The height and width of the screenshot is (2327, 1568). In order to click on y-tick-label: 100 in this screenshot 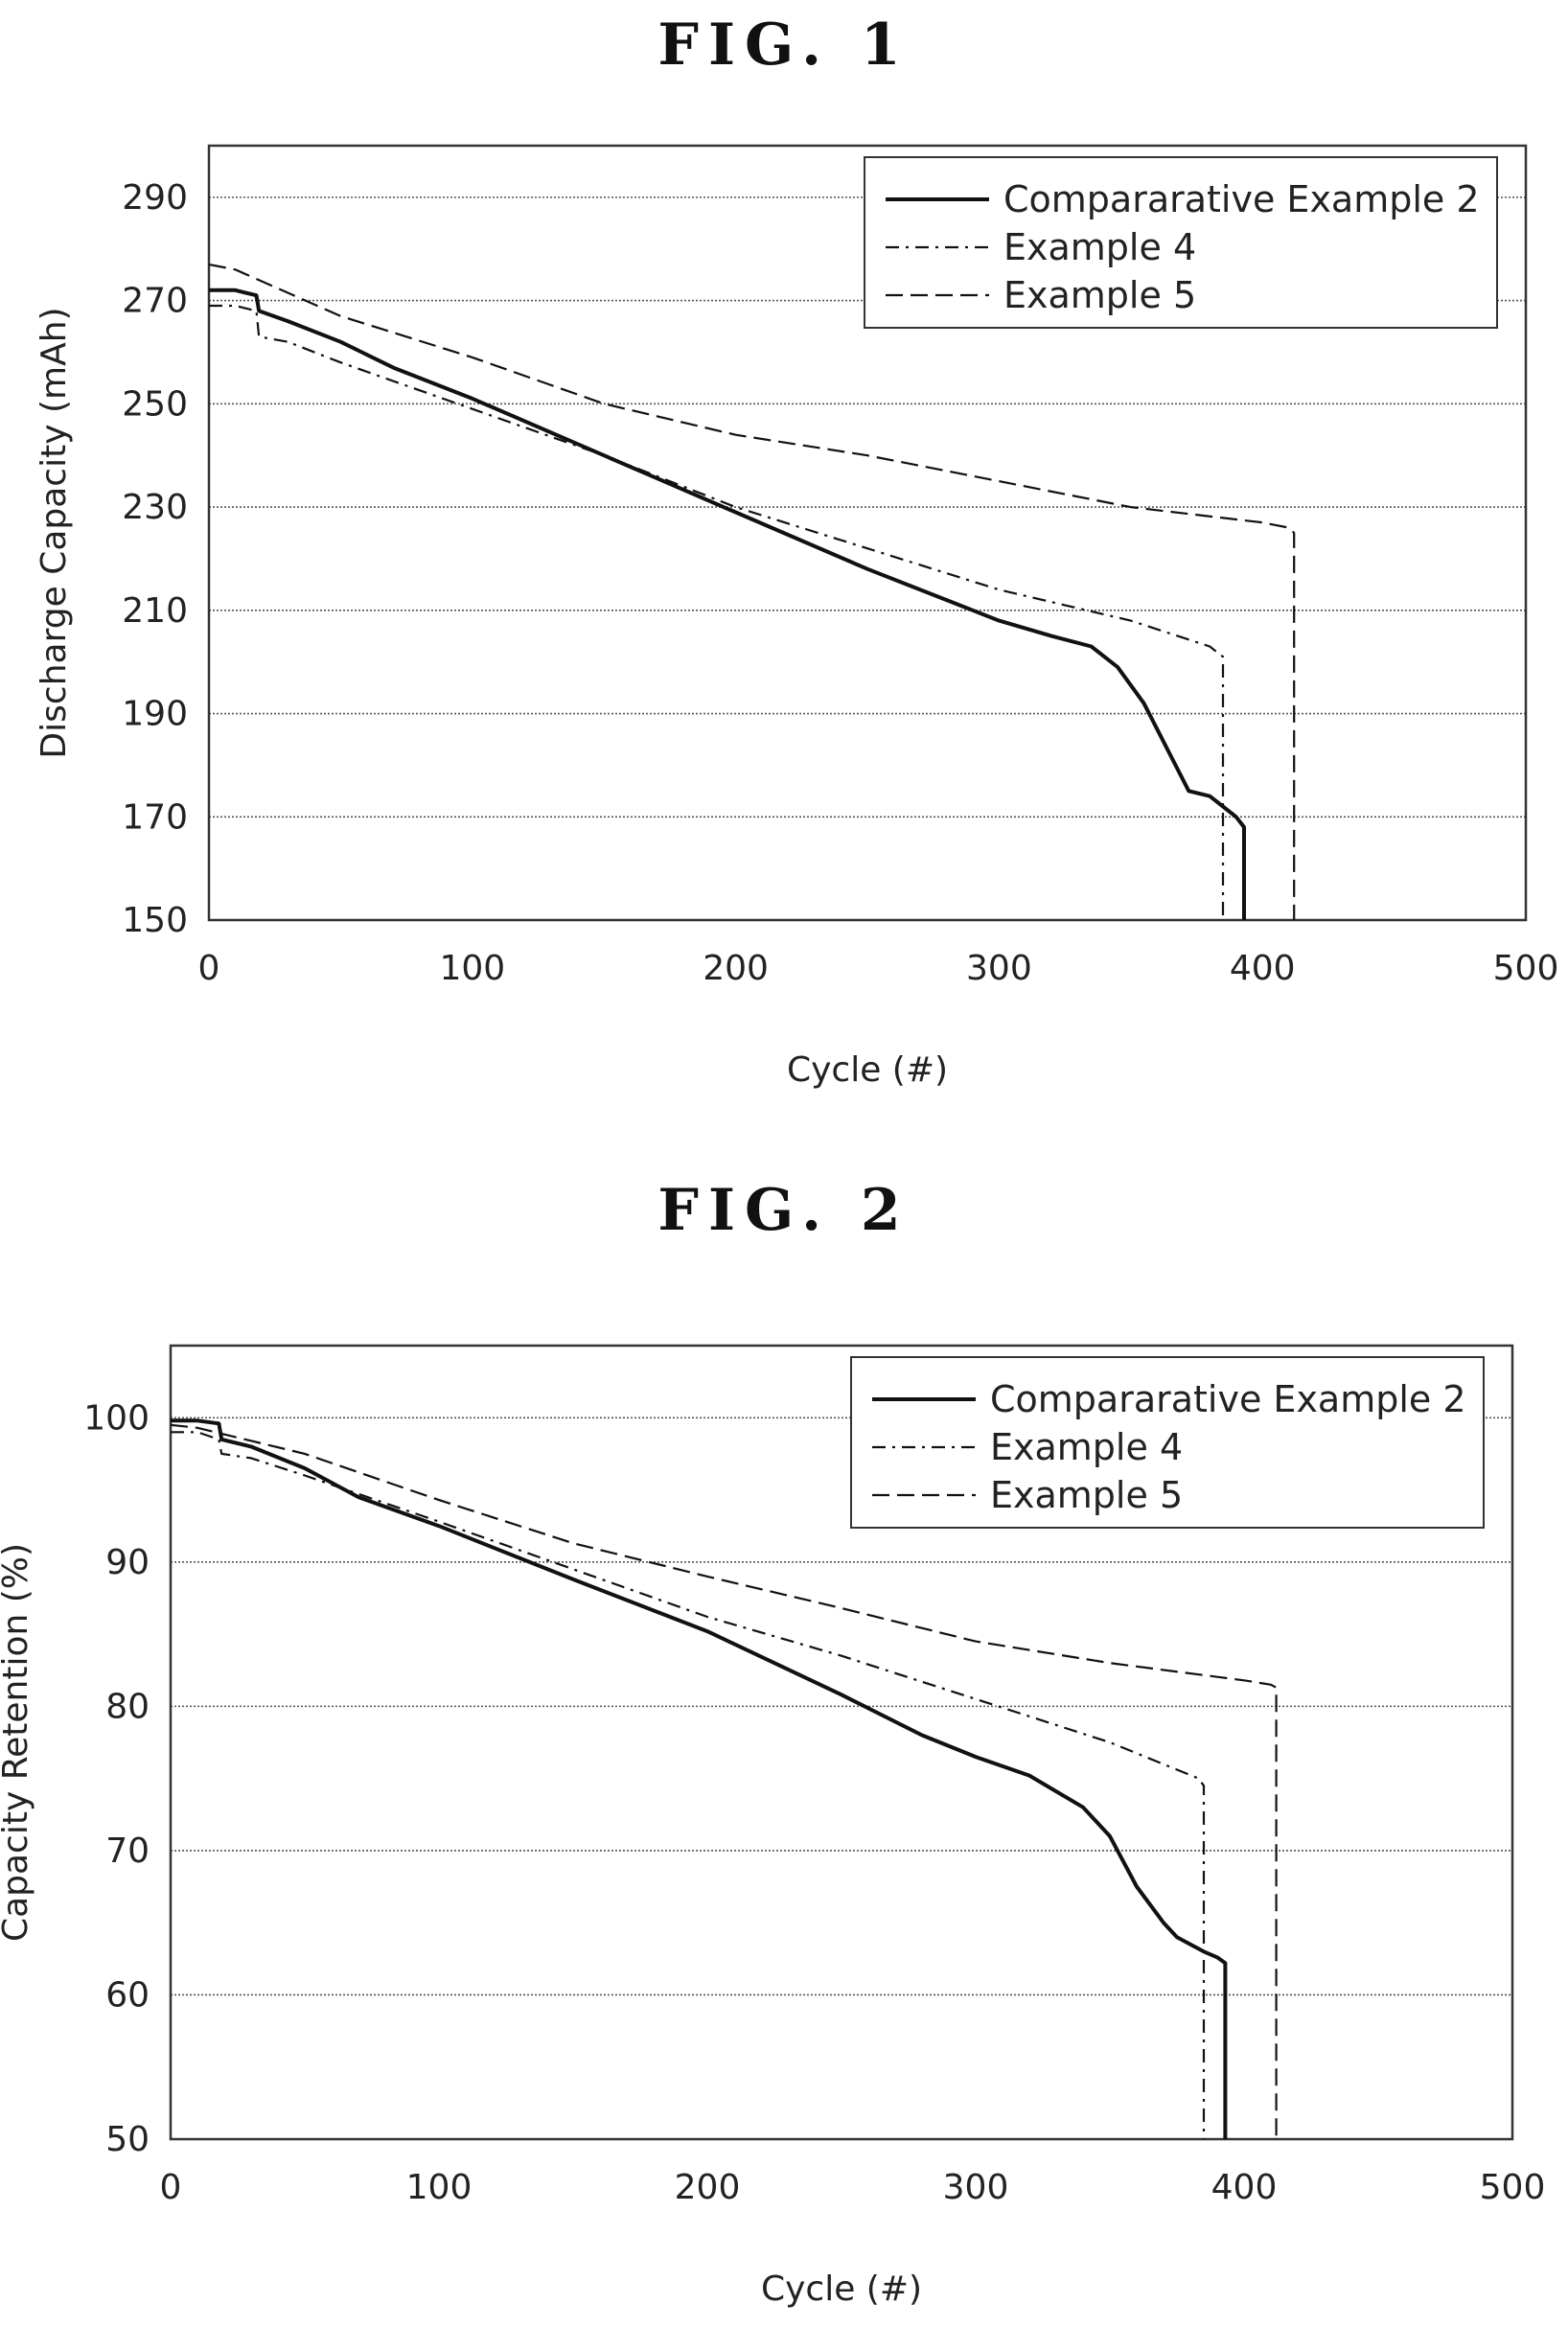, I will do `click(116, 1418)`.